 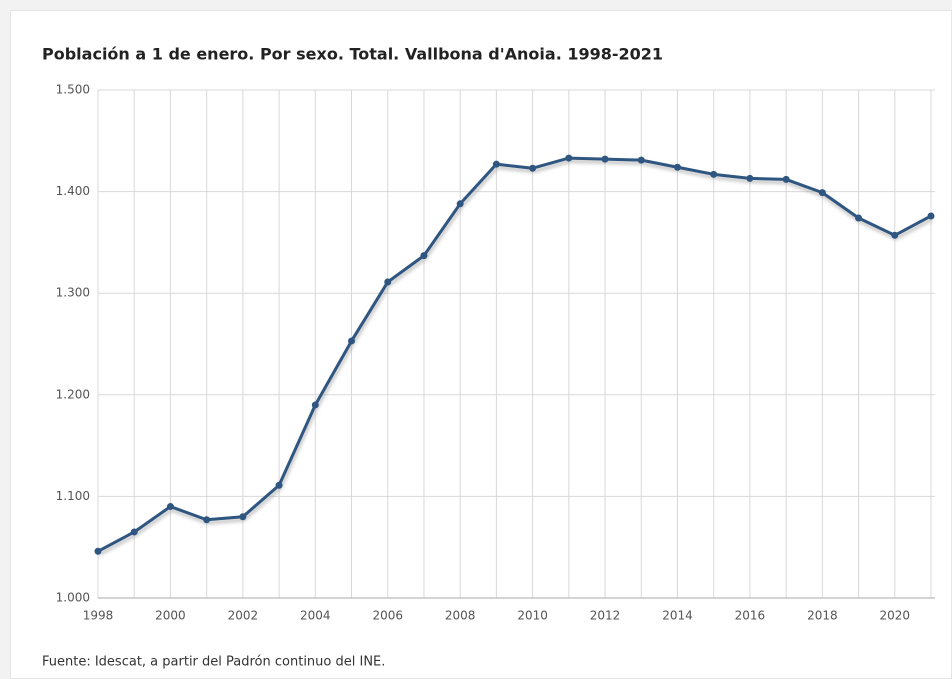 I want to click on x-tick-label: 2018, so click(x=822, y=616).